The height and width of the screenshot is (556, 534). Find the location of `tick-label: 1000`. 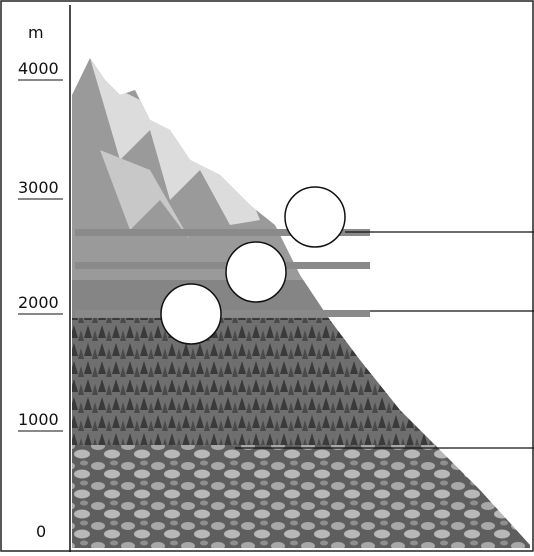

tick-label: 1000 is located at coordinates (38, 419).